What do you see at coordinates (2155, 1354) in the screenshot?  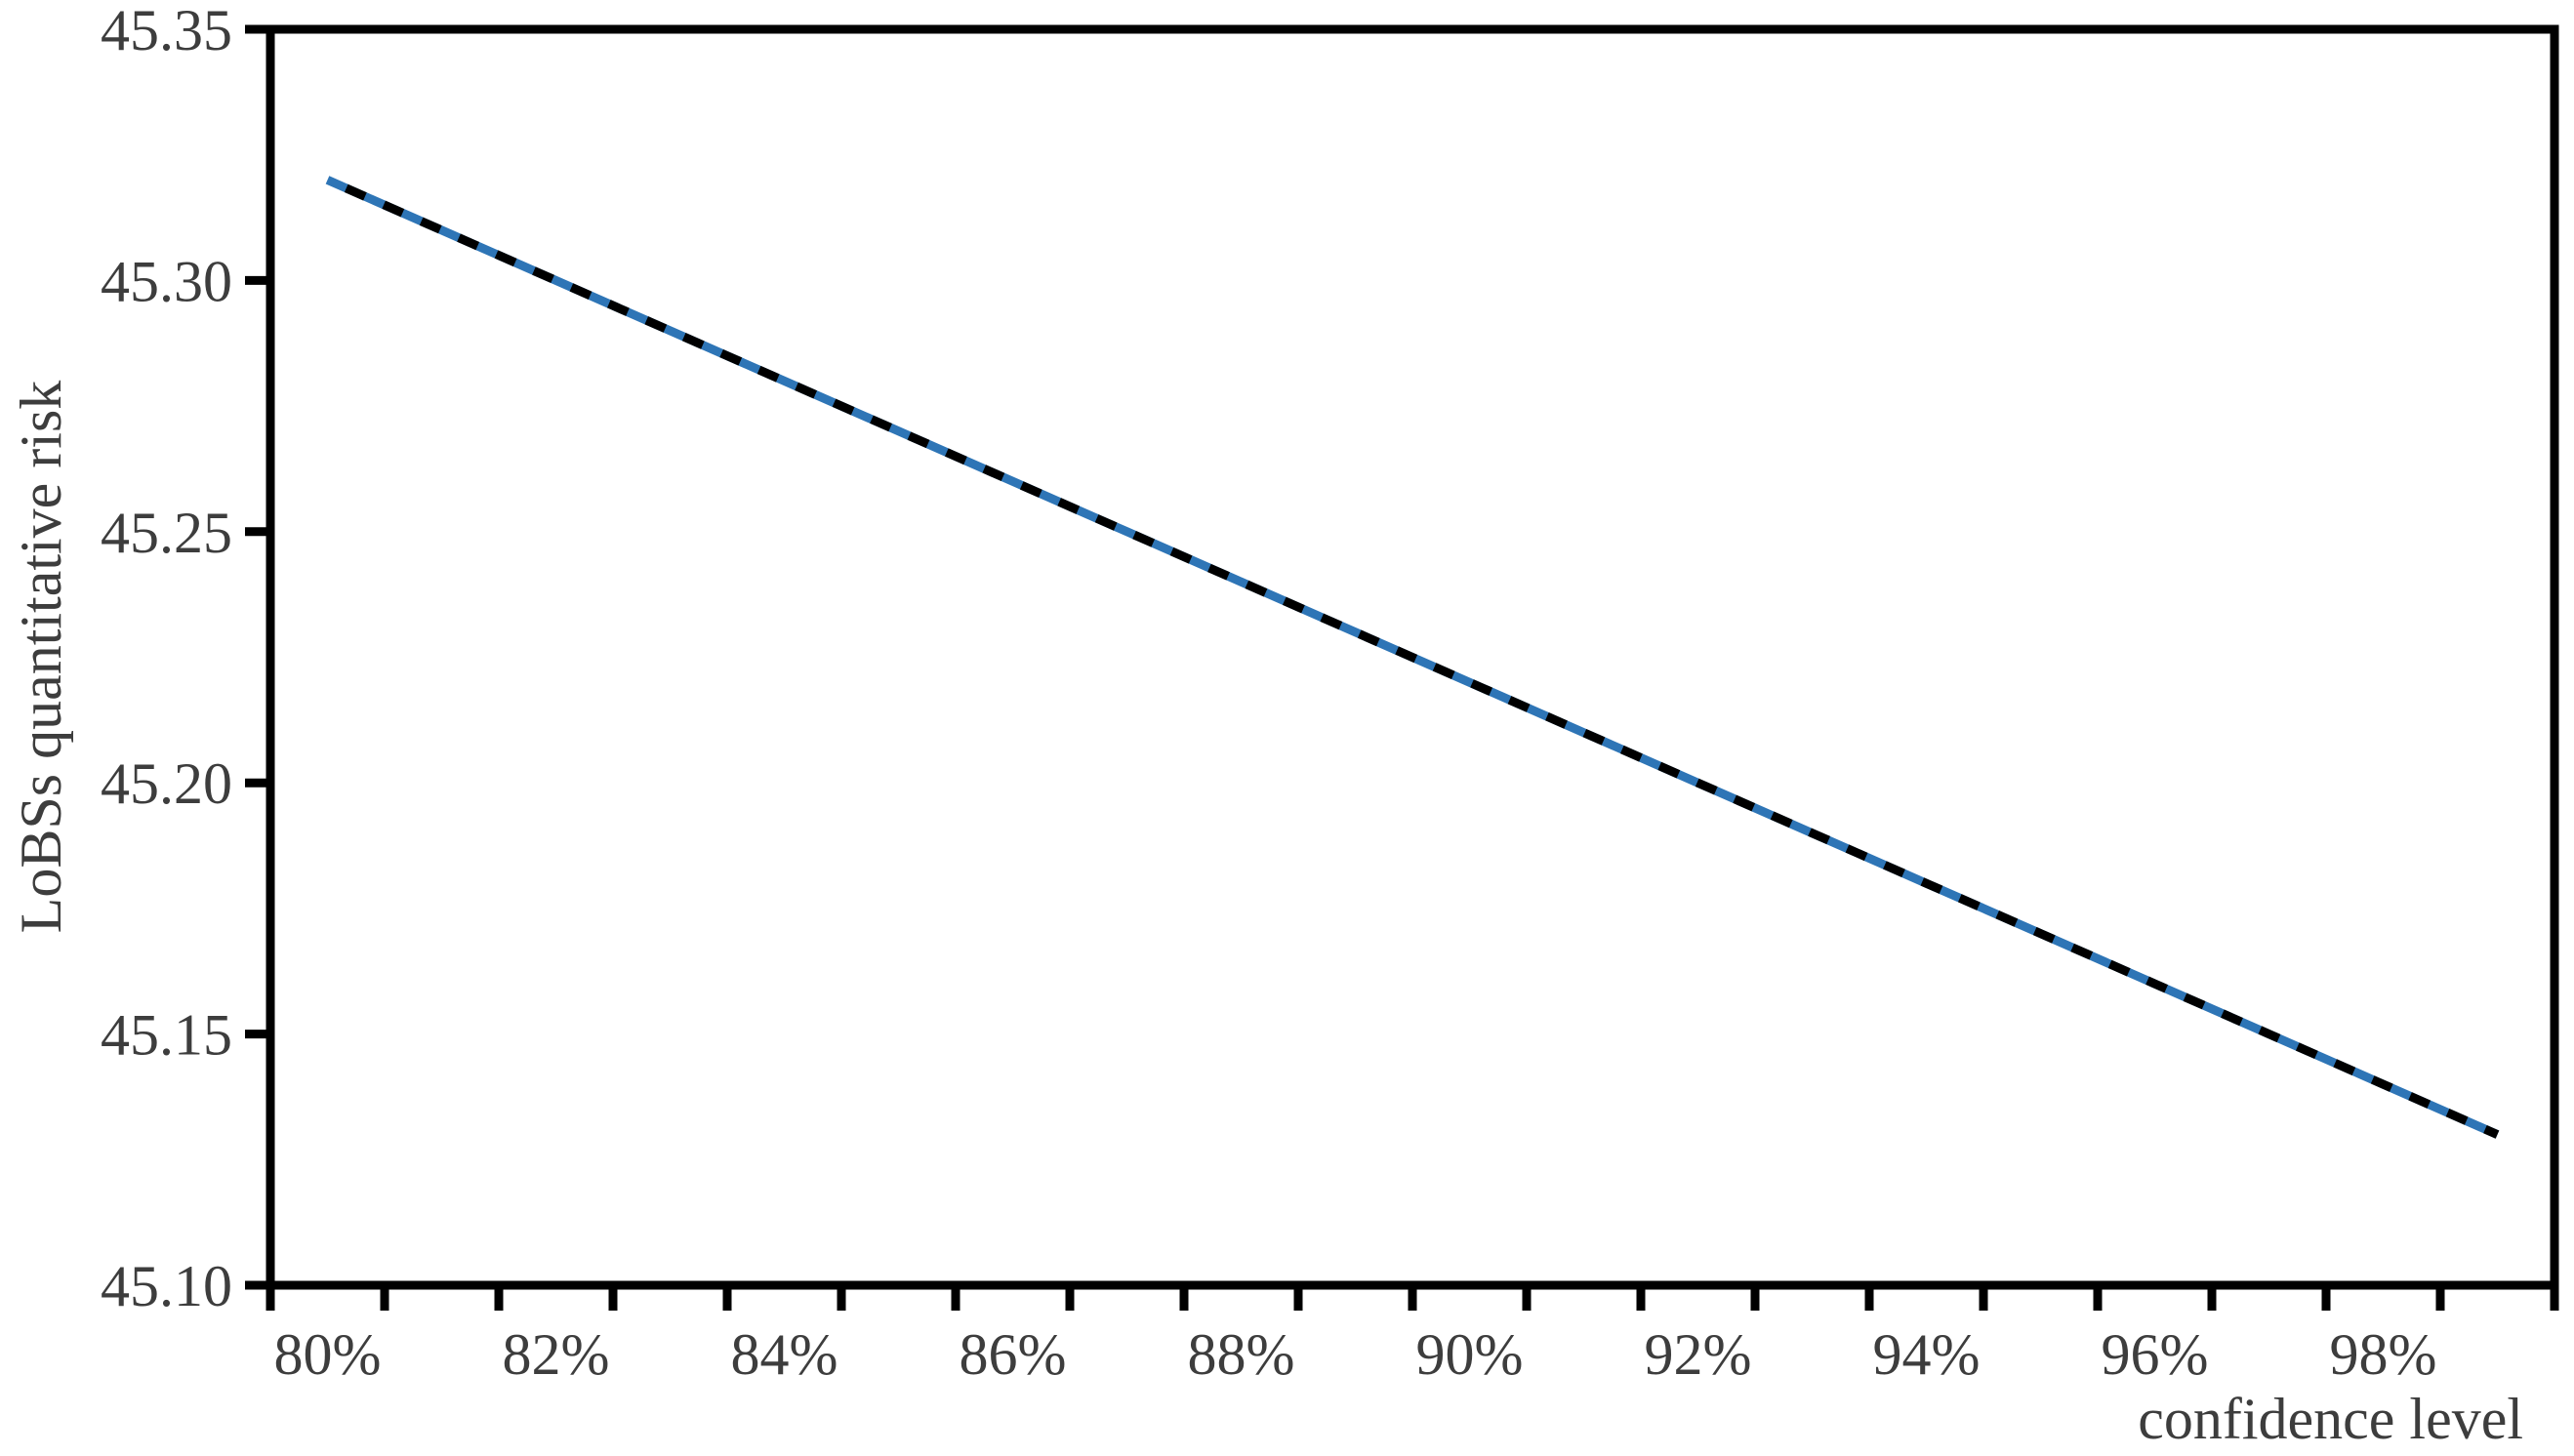 I see `x-tick-label: 96%` at bounding box center [2155, 1354].